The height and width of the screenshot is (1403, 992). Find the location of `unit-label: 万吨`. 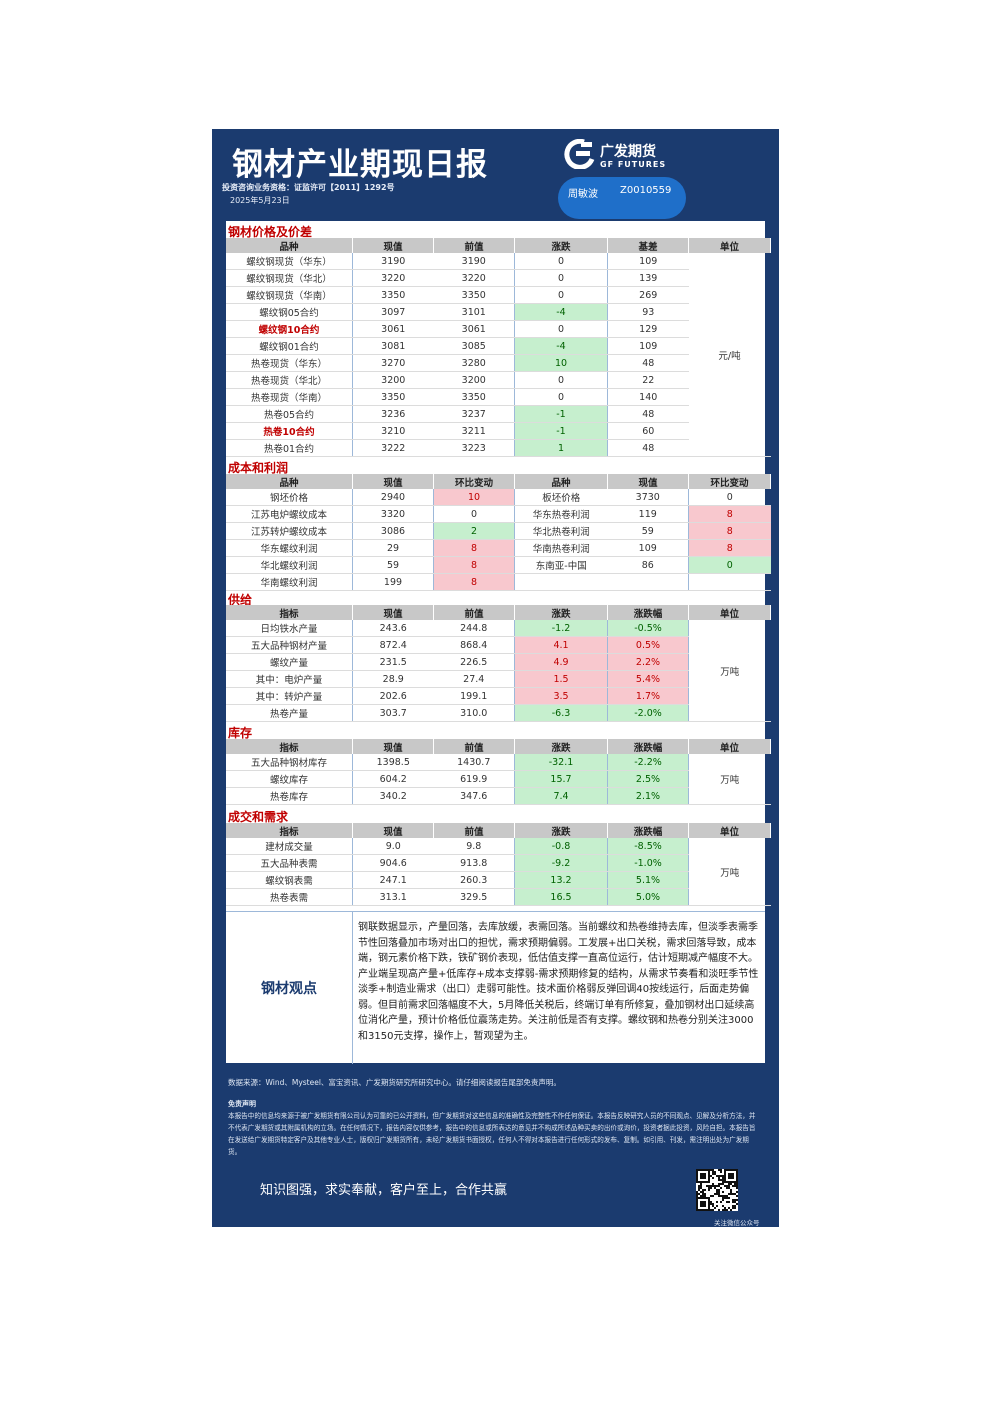

unit-label: 万吨 is located at coordinates (730, 671).